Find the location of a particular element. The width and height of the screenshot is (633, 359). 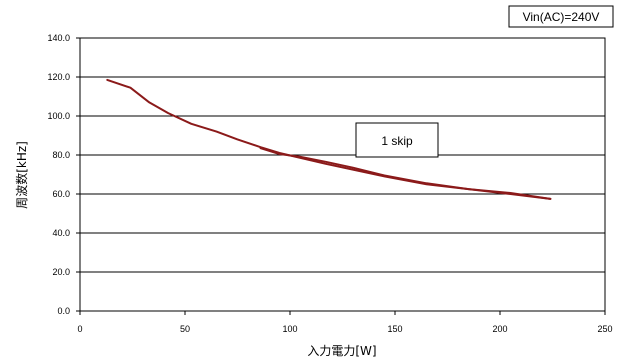

x-tick-label: 50 is located at coordinates (185, 329).